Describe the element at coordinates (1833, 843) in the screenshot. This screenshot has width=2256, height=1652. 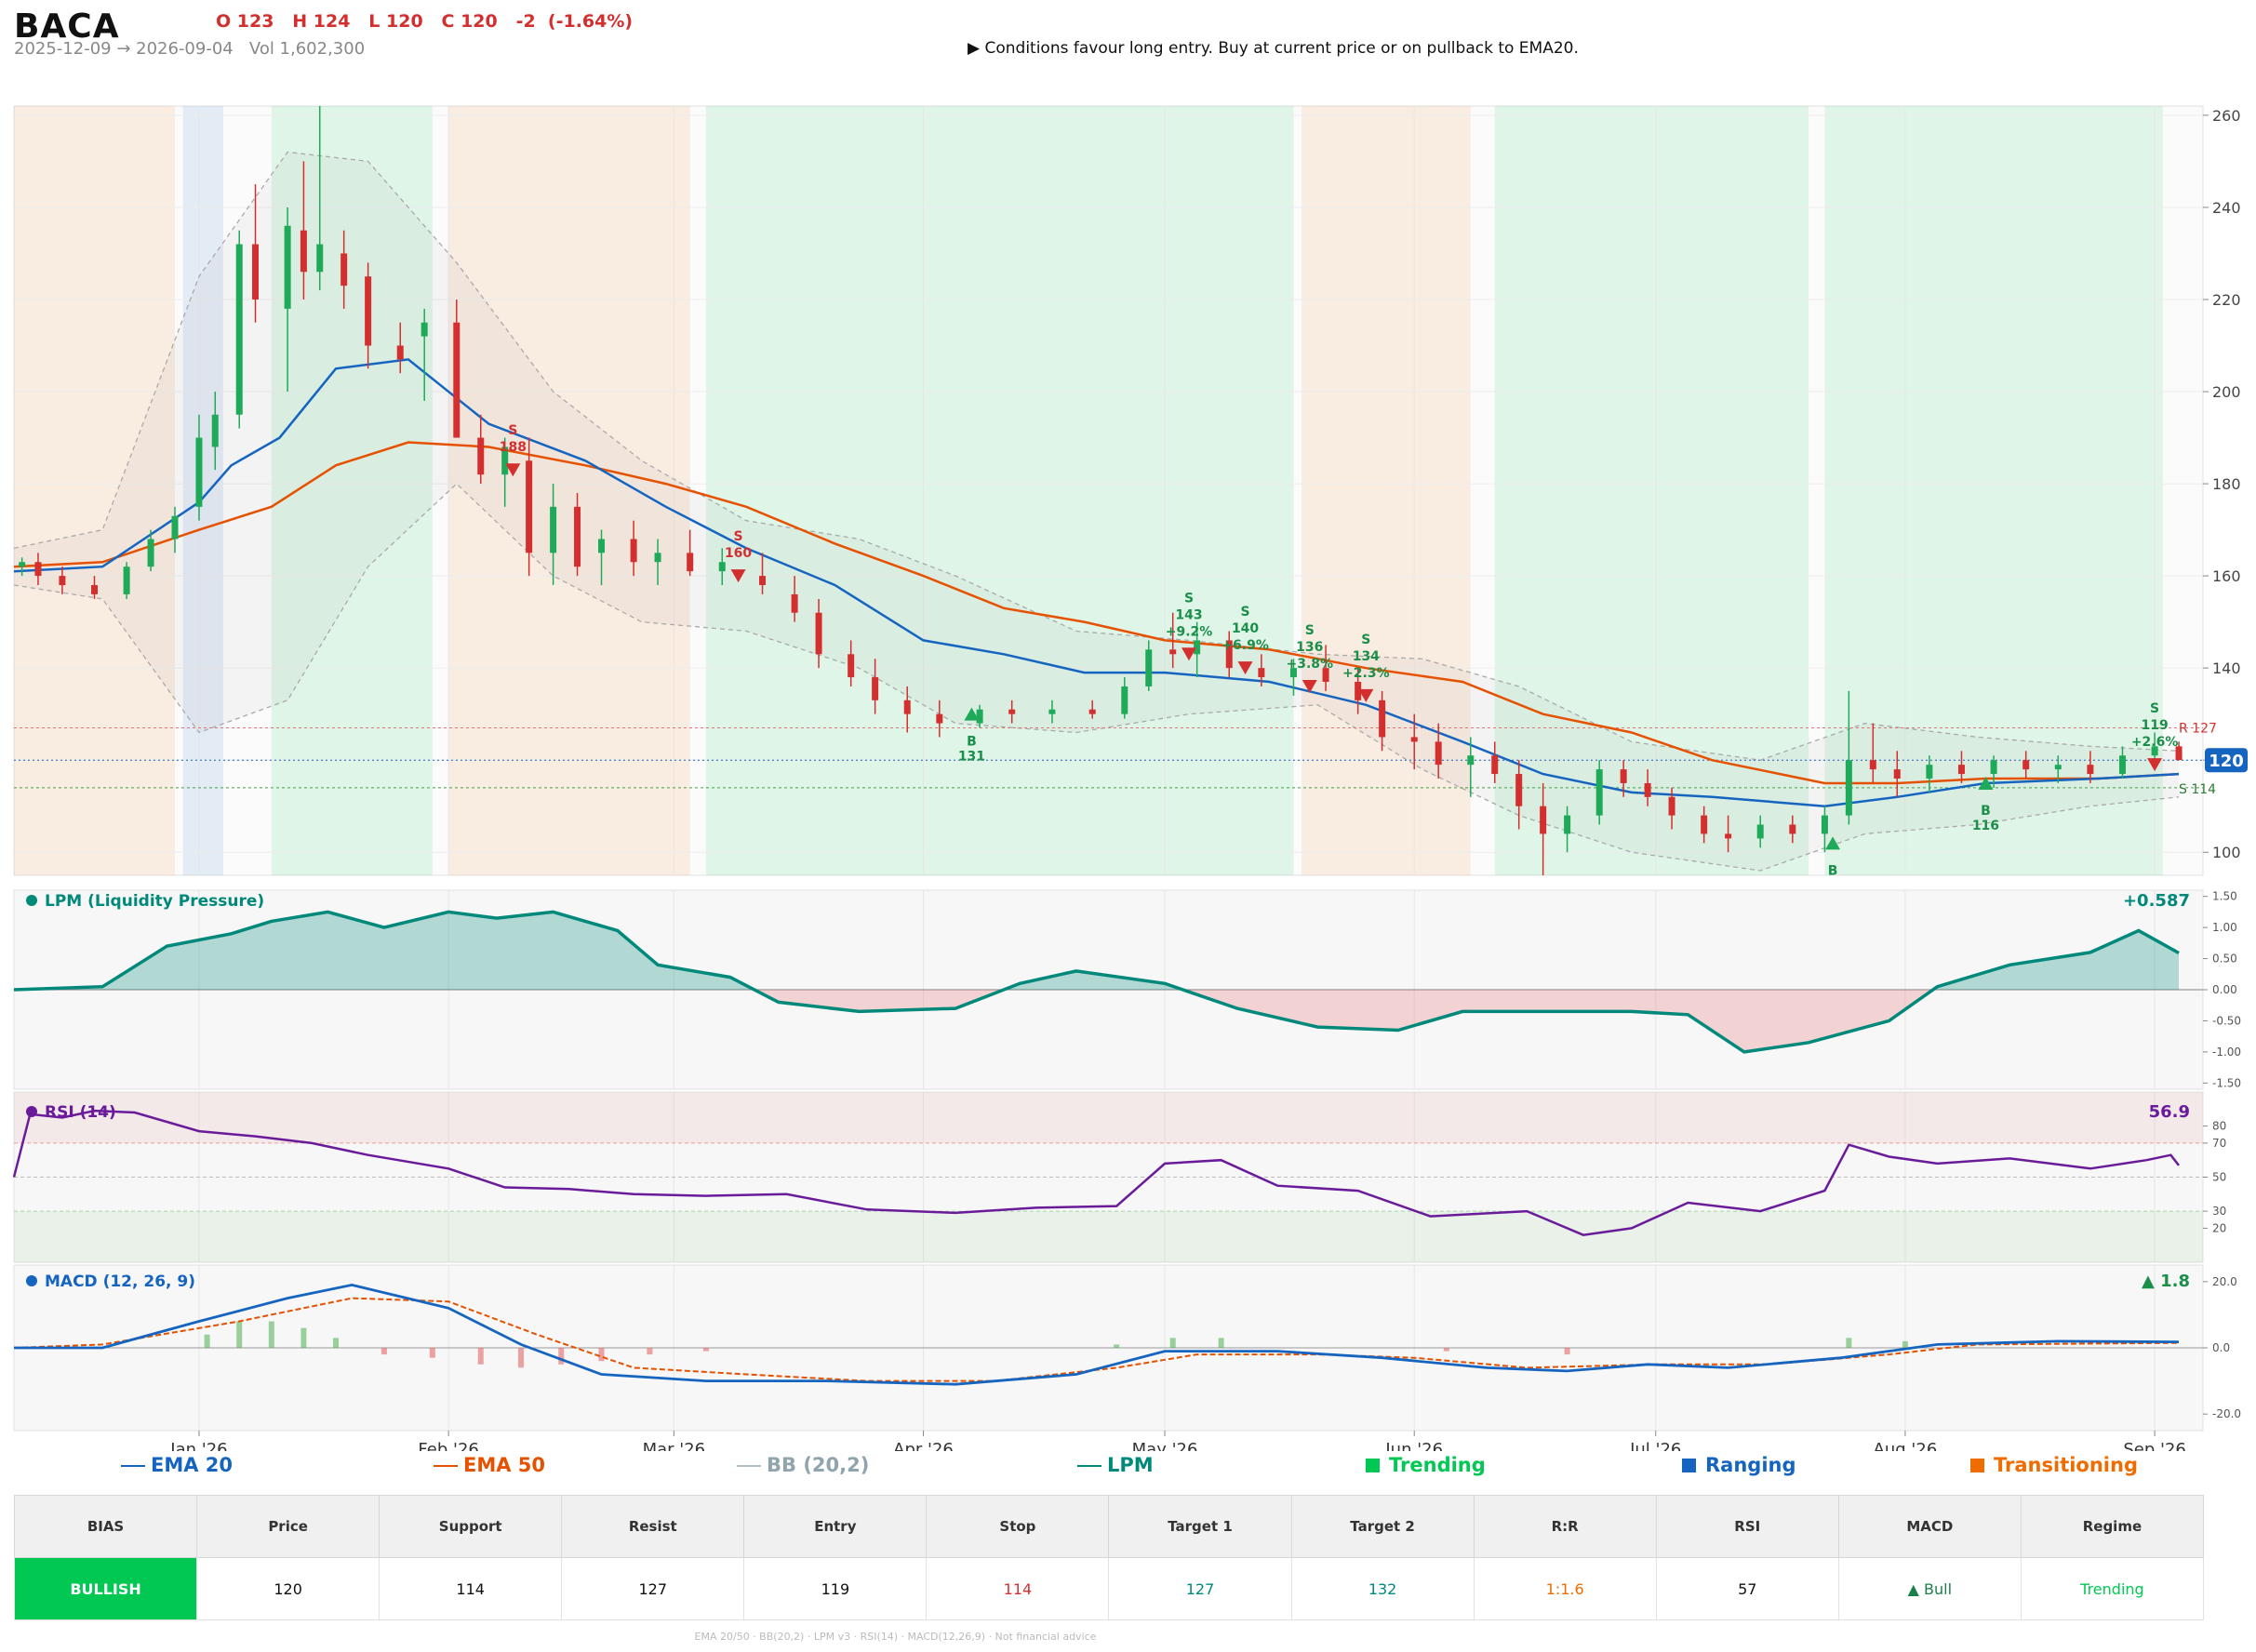
I see `buy-signal-marker` at that location.